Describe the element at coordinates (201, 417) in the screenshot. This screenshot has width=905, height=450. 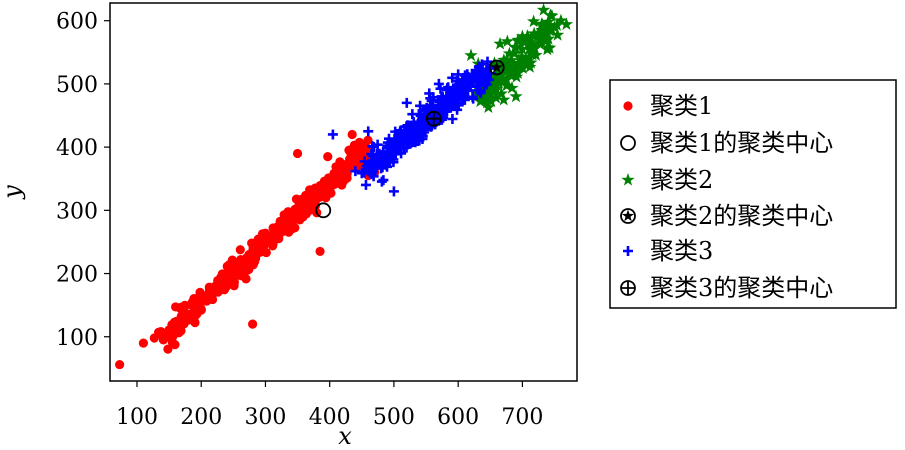
I see `x-tick-label: 200` at that location.